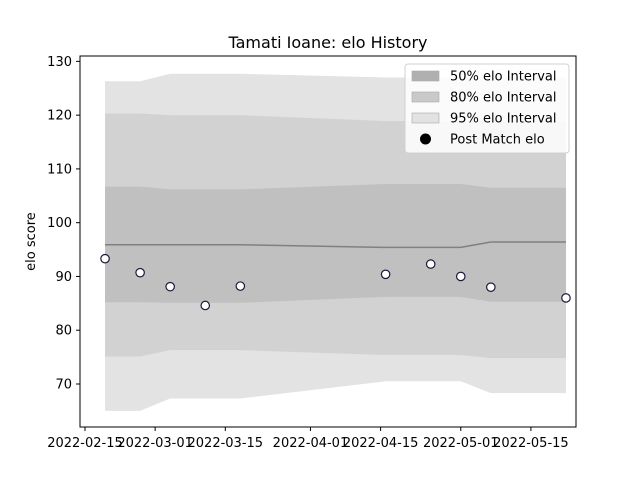  Describe the element at coordinates (59, 62) in the screenshot. I see `y-tick-label: 130` at that location.